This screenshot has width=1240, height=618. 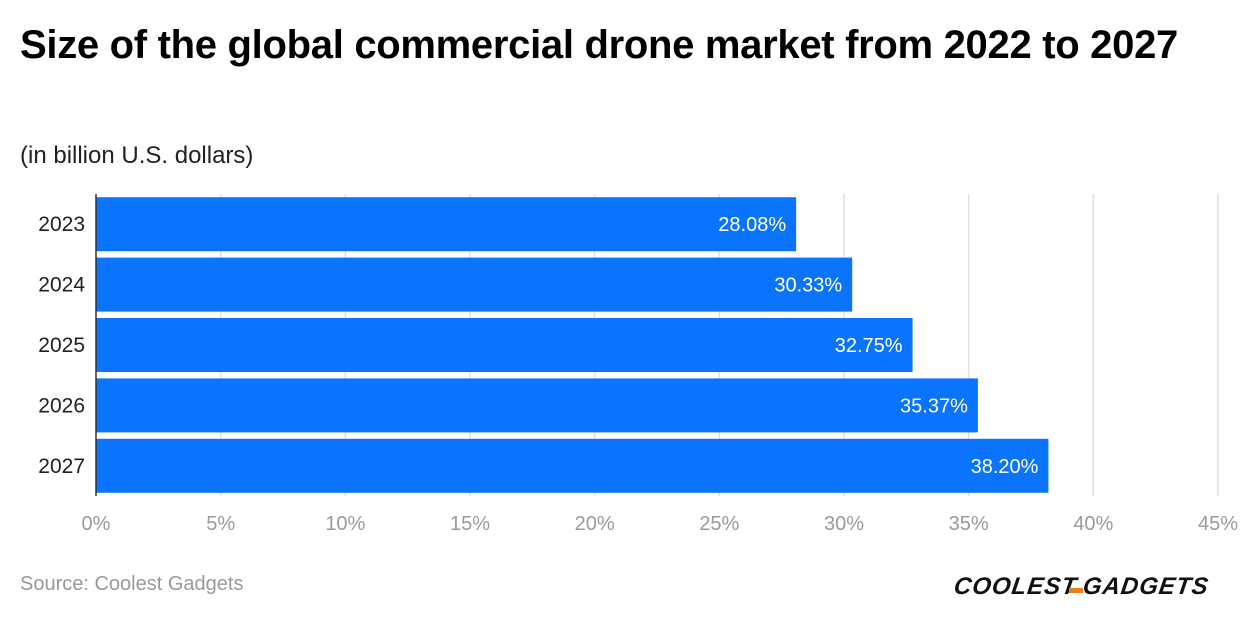 I want to click on x-tick-label: 5%, so click(x=220, y=524).